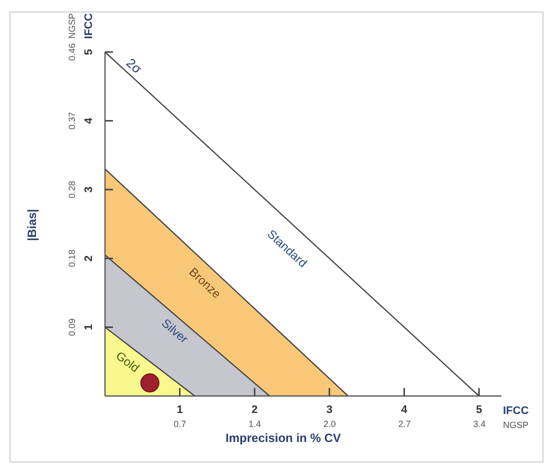 Image resolution: width=553 pixels, height=472 pixels. Describe the element at coordinates (89, 120) in the screenshot. I see `y-tick-label: 4` at that location.